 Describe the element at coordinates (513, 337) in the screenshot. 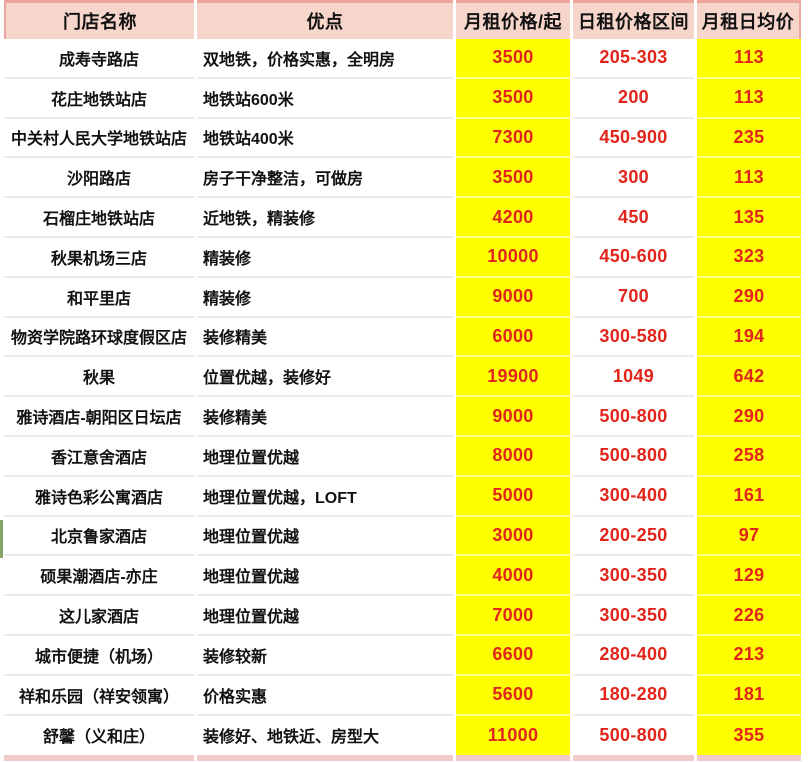

I see `monthly-price-cell: 6000` at that location.